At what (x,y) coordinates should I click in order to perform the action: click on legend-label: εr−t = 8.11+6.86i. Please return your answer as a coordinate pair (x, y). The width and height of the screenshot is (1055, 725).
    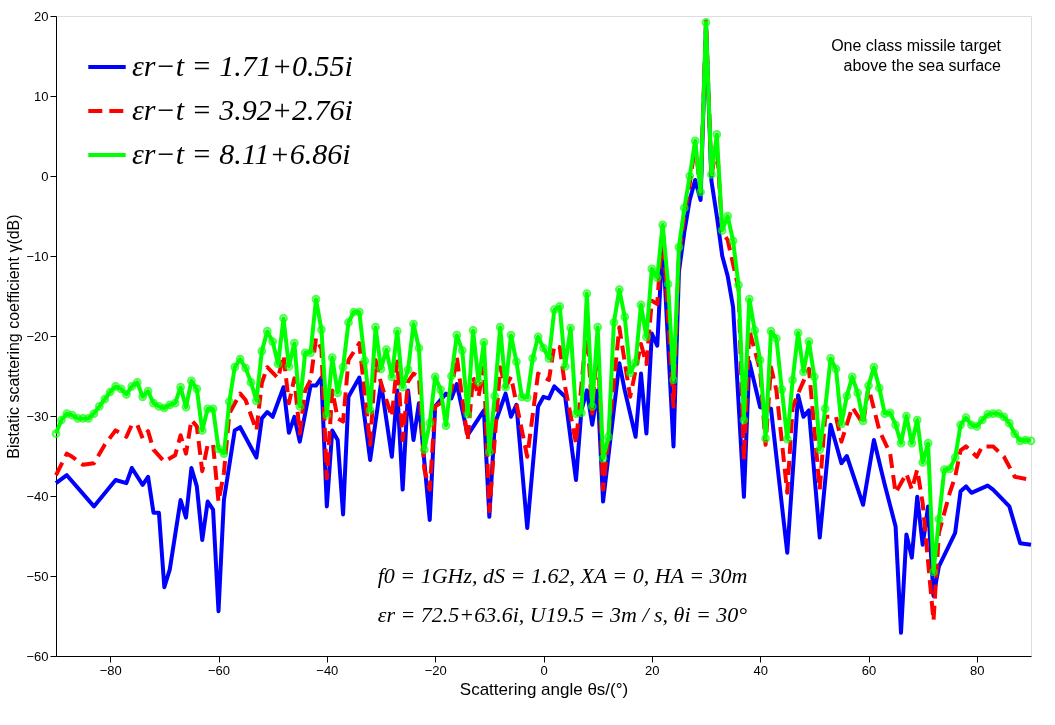
    Looking at the image, I should click on (241, 153).